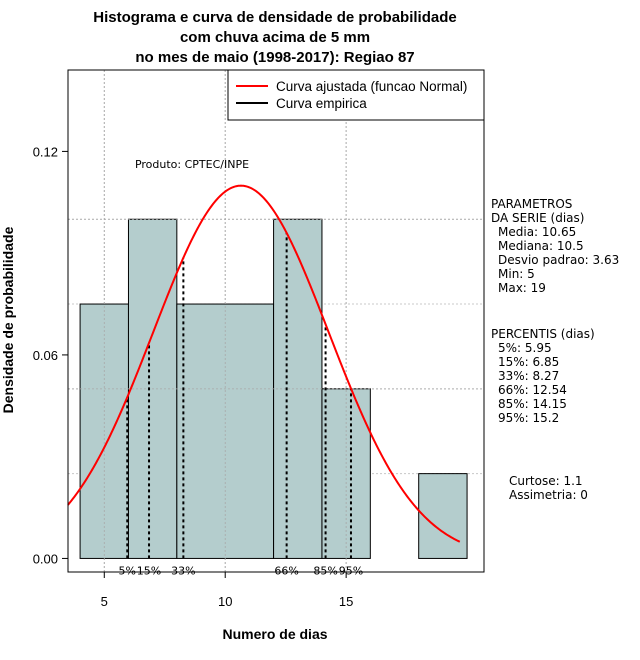 The image size is (640, 660). What do you see at coordinates (127, 570) in the screenshot?
I see `percentile-label: 5%` at bounding box center [127, 570].